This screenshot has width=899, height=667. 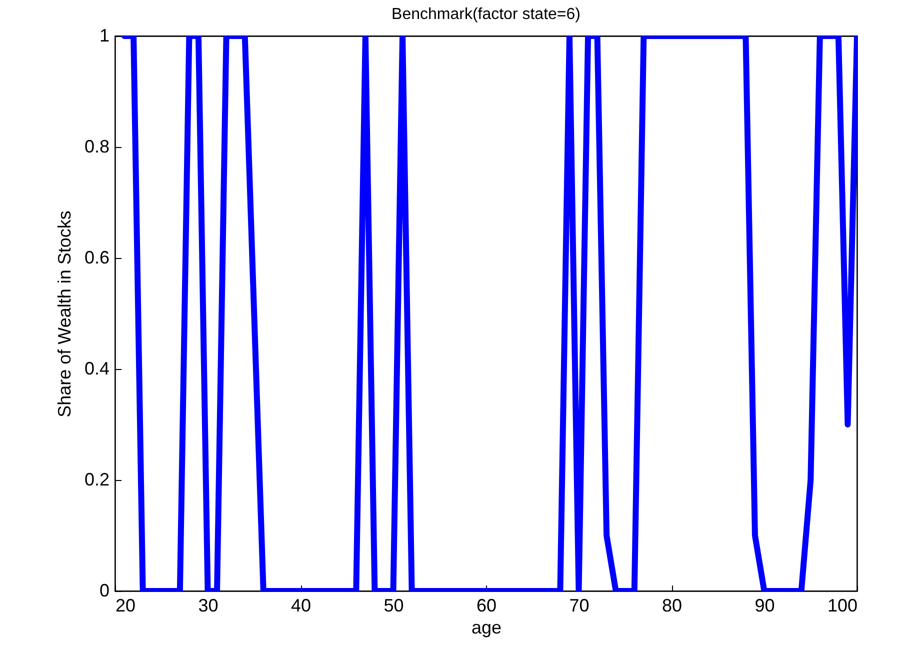 What do you see at coordinates (97, 368) in the screenshot?
I see `y-tick-label: 0.4` at bounding box center [97, 368].